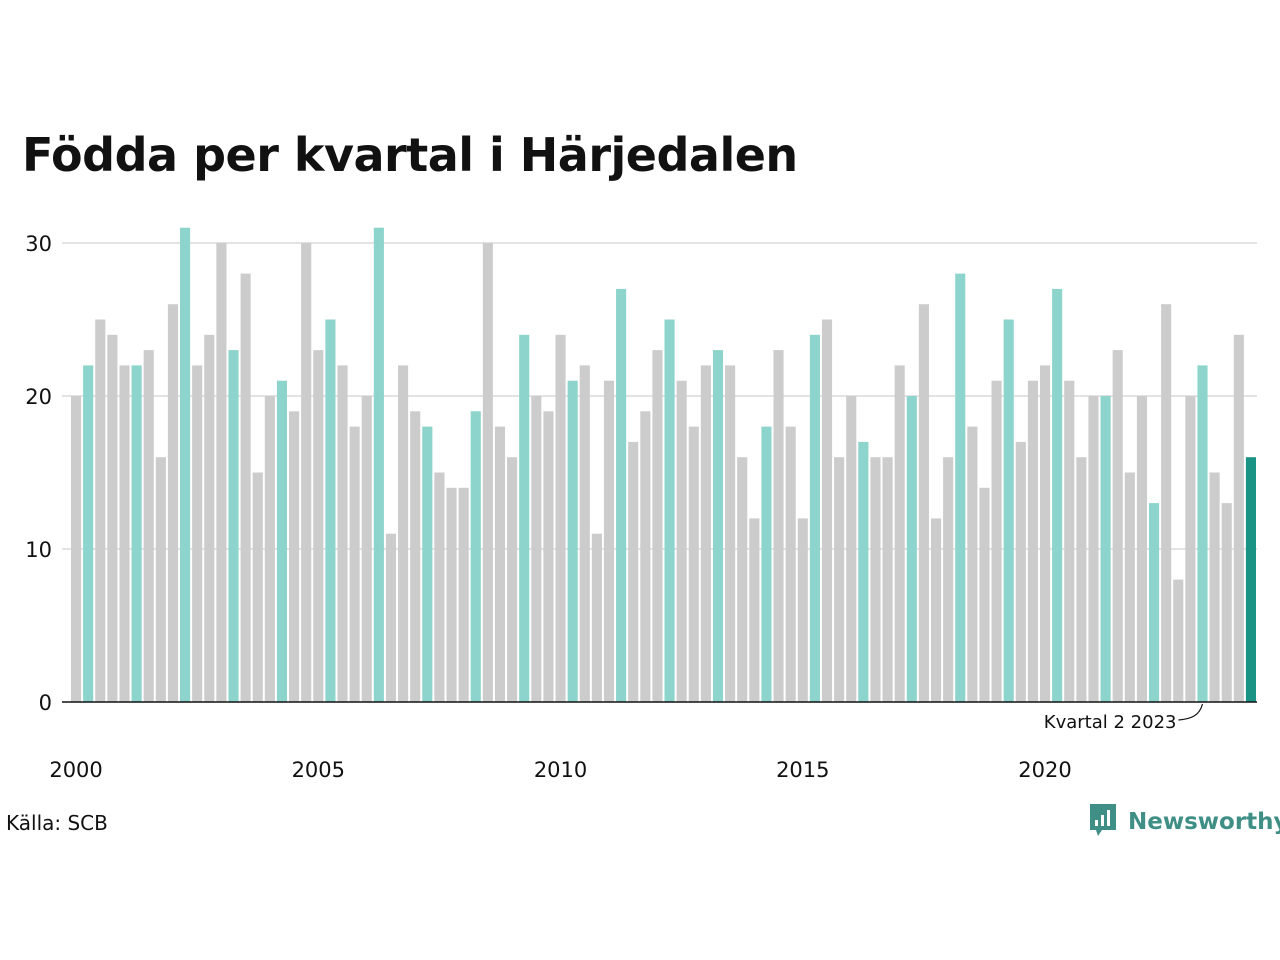  What do you see at coordinates (802, 770) in the screenshot?
I see `x-tick-label: 2015` at bounding box center [802, 770].